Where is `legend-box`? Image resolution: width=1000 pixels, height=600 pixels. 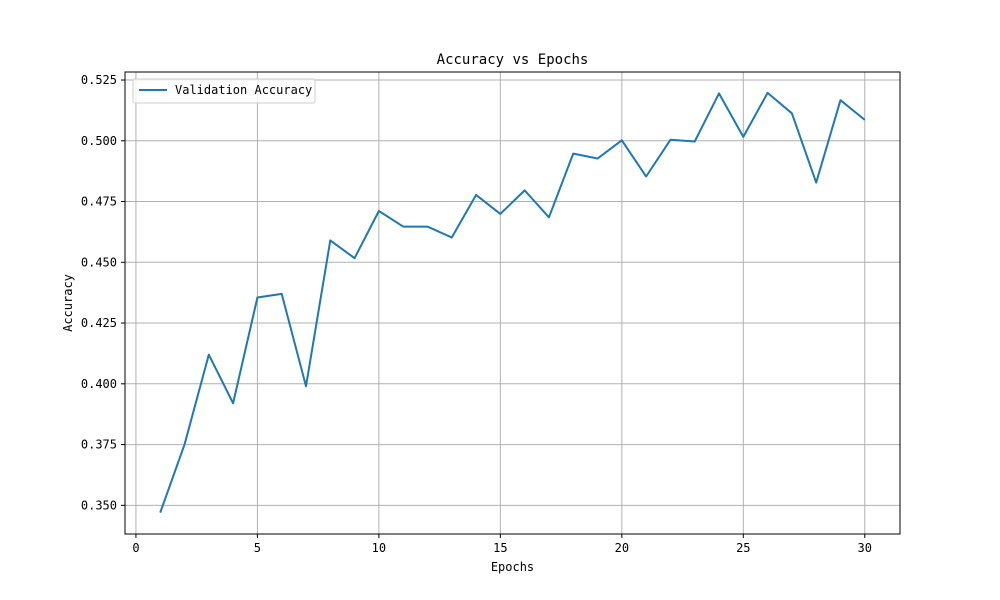 legend-box is located at coordinates (224, 91).